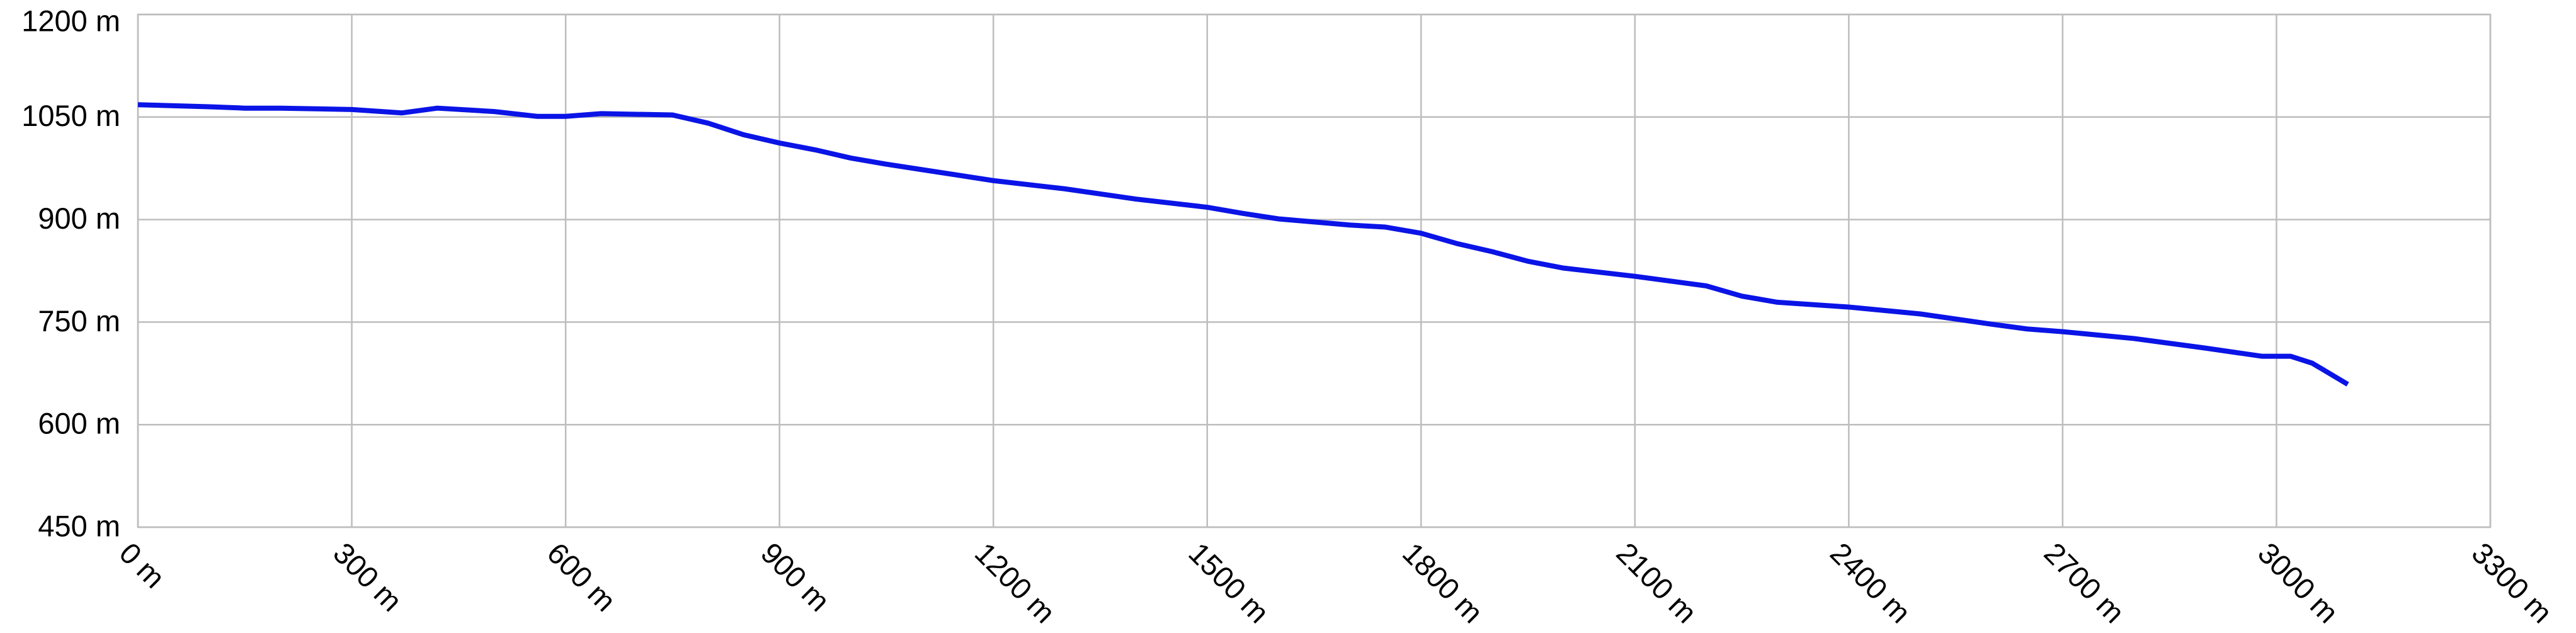 Image resolution: width=2576 pixels, height=633 pixels. Describe the element at coordinates (1228, 582) in the screenshot. I see `x-tick-label: 1500 m` at that location.